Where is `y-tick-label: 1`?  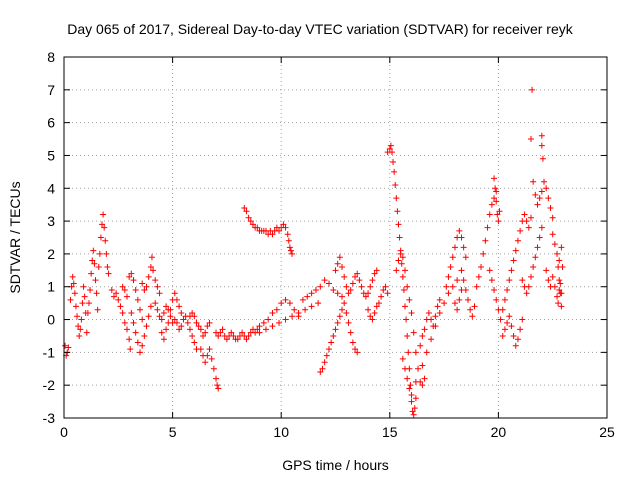
y-tick-label: 1 is located at coordinates (51, 287).